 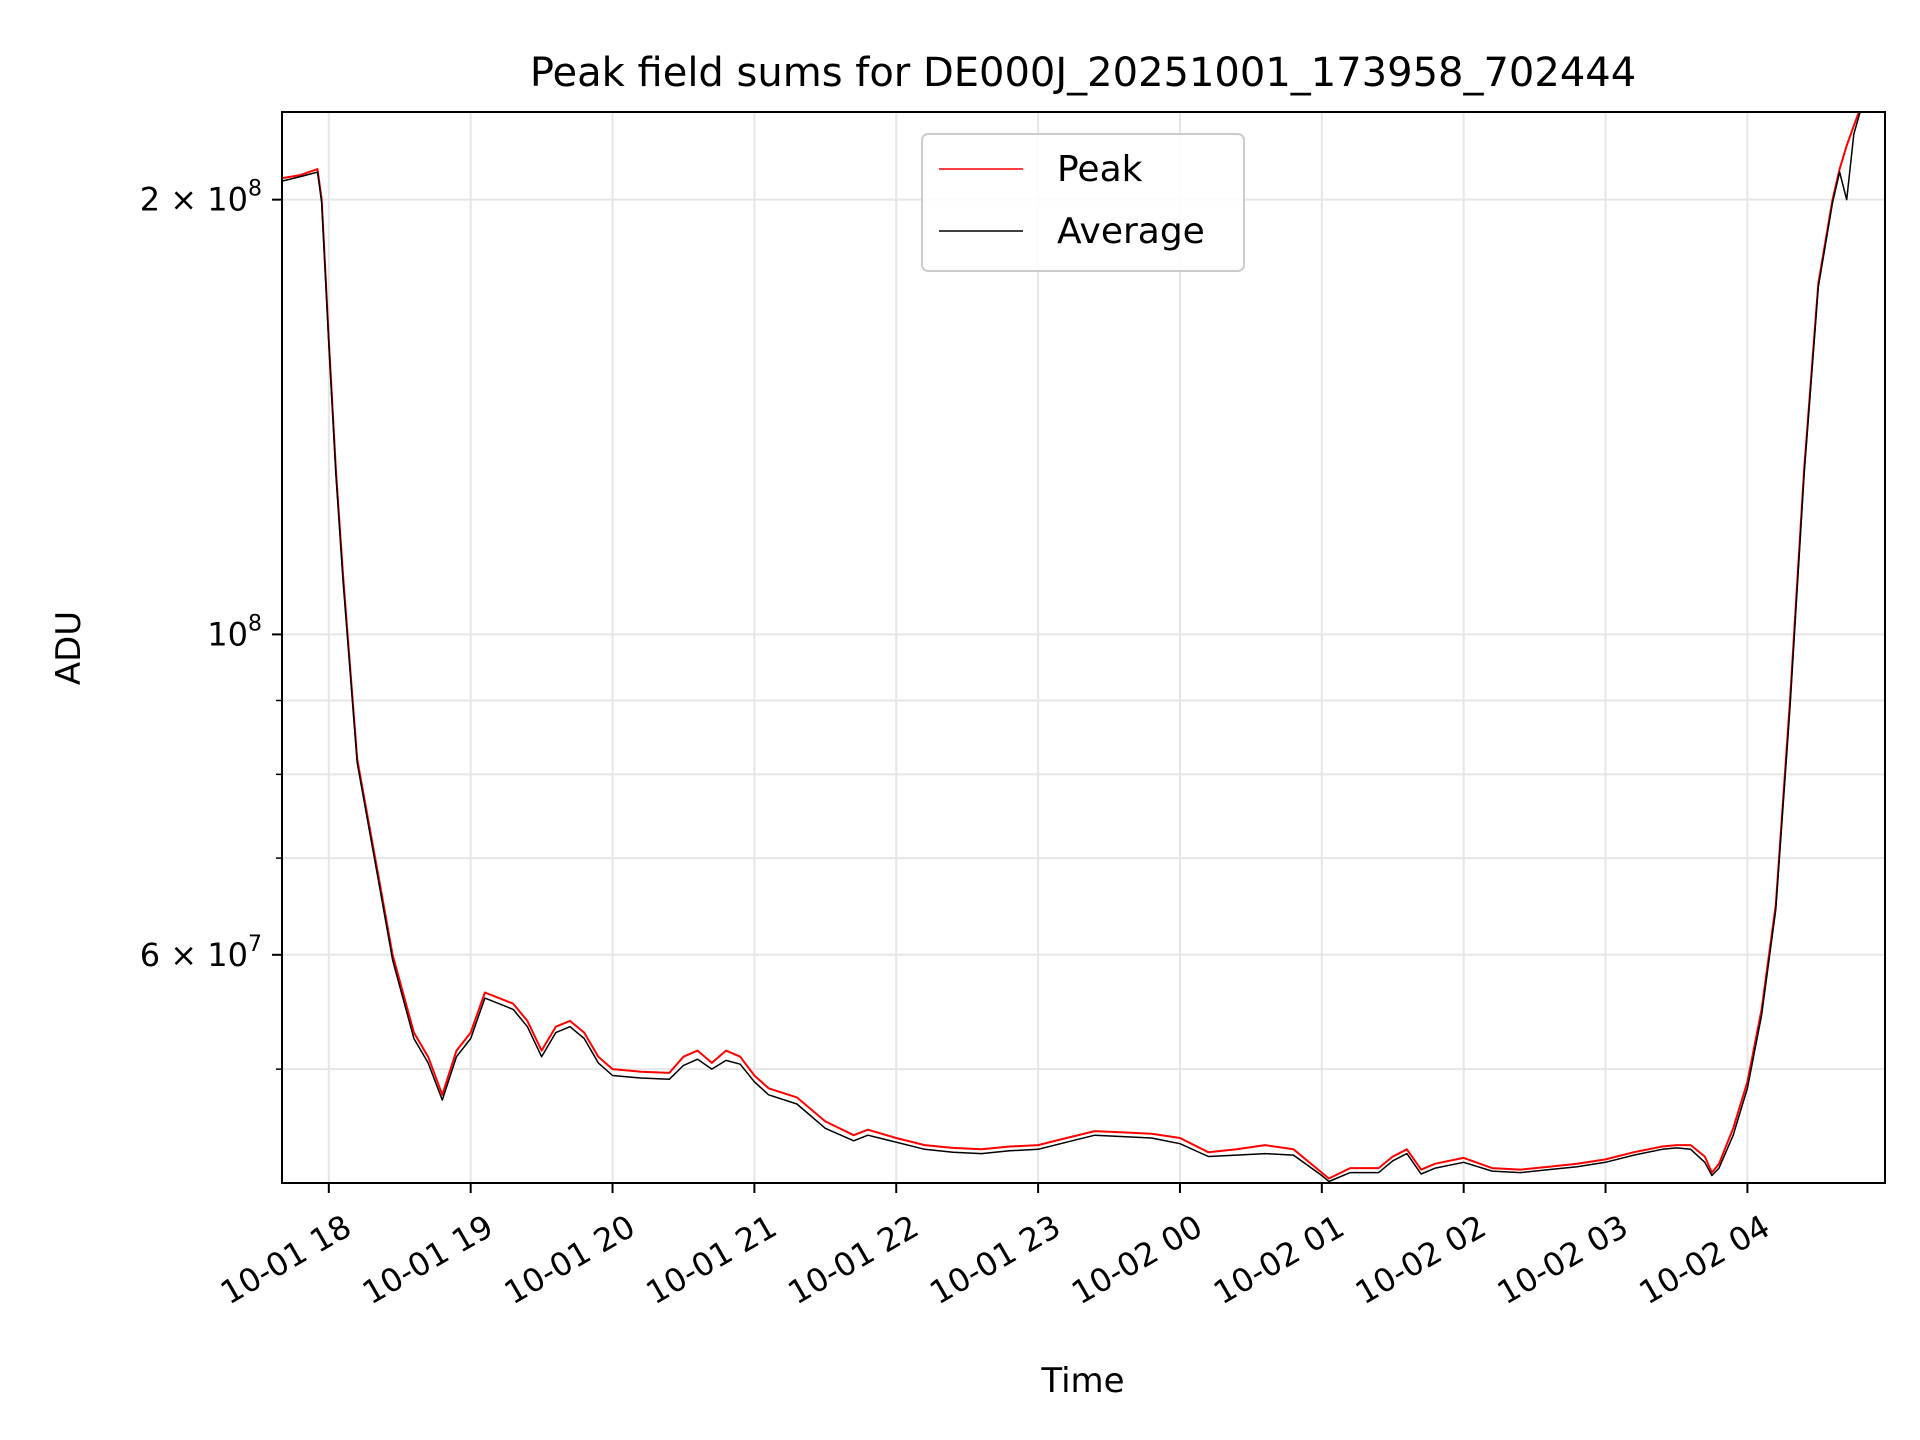 I want to click on y-tick-label-base: 6 × 10, so click(x=194, y=955).